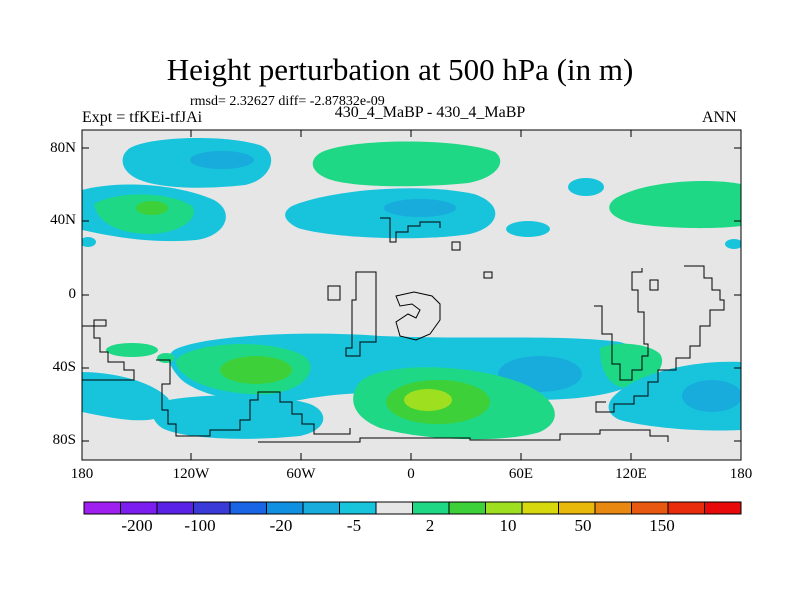  I want to click on neg-core-southeast, so click(711, 396).